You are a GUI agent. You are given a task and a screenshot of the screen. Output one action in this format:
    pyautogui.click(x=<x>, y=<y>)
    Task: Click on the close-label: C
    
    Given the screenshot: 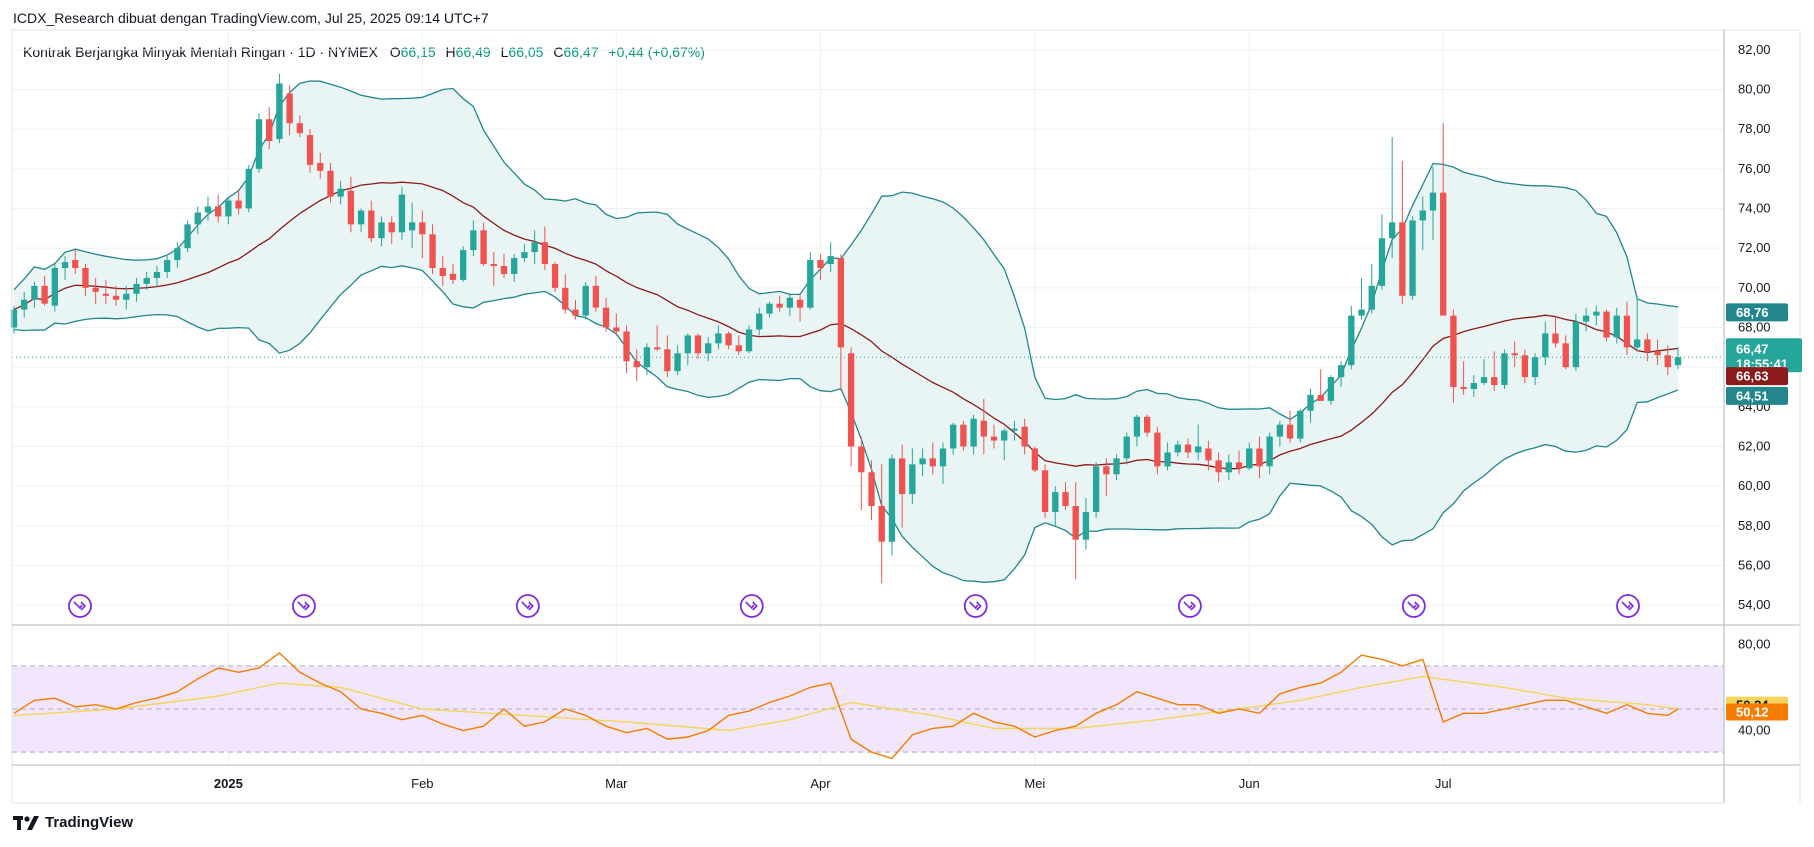 What is the action you would take?
    pyautogui.click(x=558, y=52)
    